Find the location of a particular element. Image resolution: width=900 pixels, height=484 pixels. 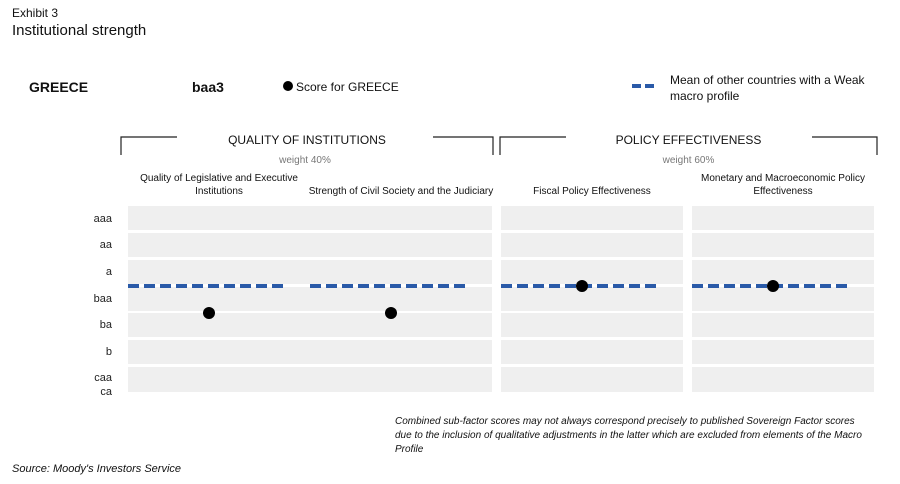

panel-label: Effectiveness is located at coordinates (782, 191).